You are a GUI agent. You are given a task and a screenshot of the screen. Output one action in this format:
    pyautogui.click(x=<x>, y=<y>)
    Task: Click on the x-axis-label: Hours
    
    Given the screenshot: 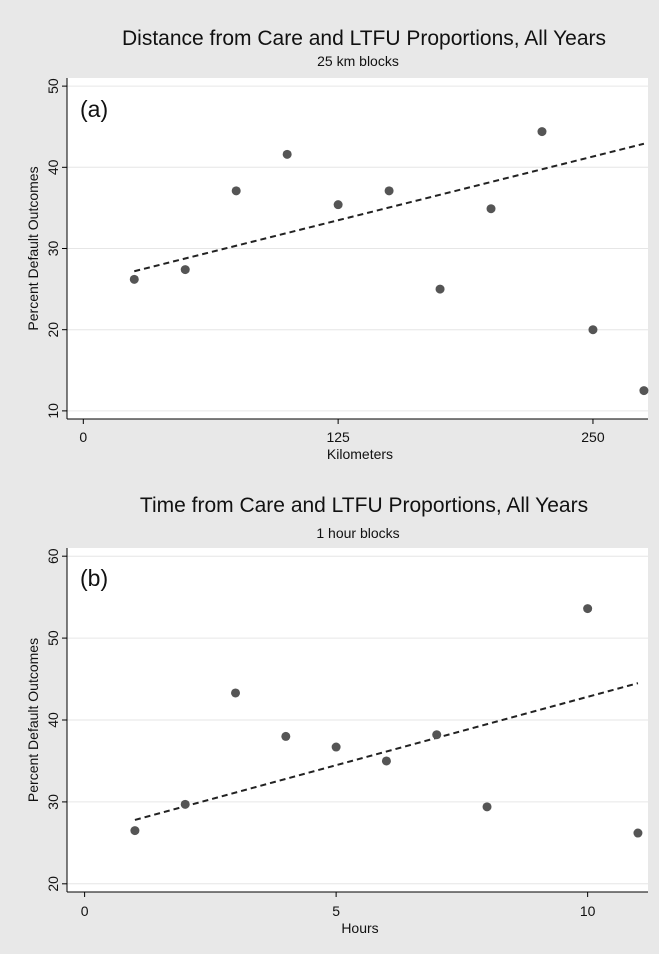 What is the action you would take?
    pyautogui.click(x=359, y=928)
    